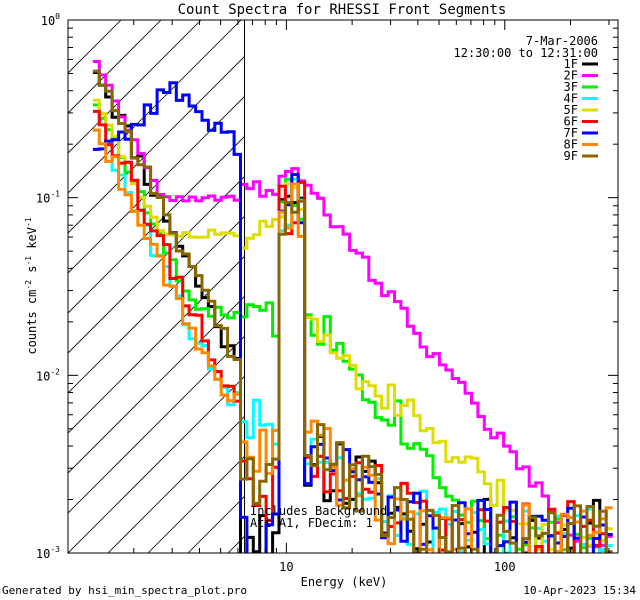  Describe the element at coordinates (571, 99) in the screenshot. I see `legend-label-4F: 4F` at that location.